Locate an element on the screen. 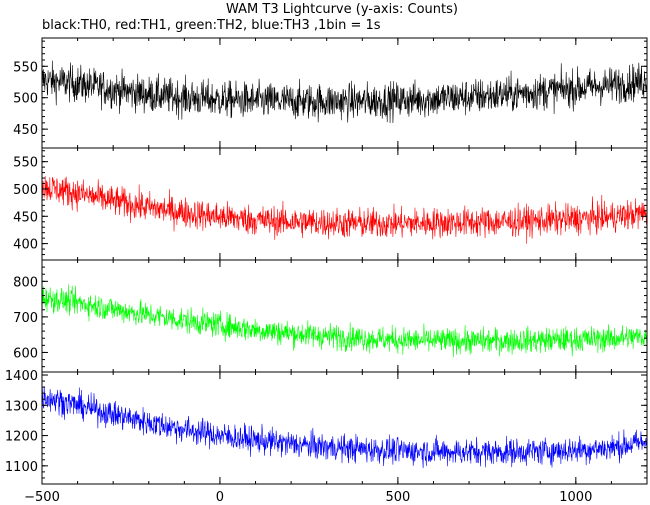 Image resolution: width=650 pixels, height=505 pixels. series-line-th2 is located at coordinates (344, 321).